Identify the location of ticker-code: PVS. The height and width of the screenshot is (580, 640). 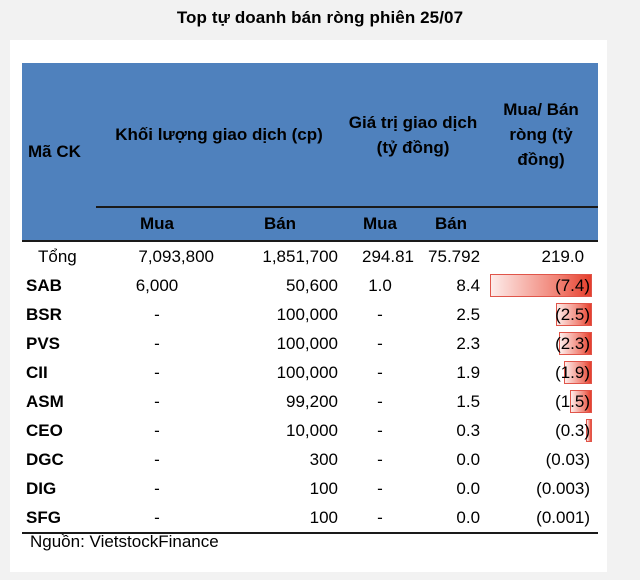
(43, 343).